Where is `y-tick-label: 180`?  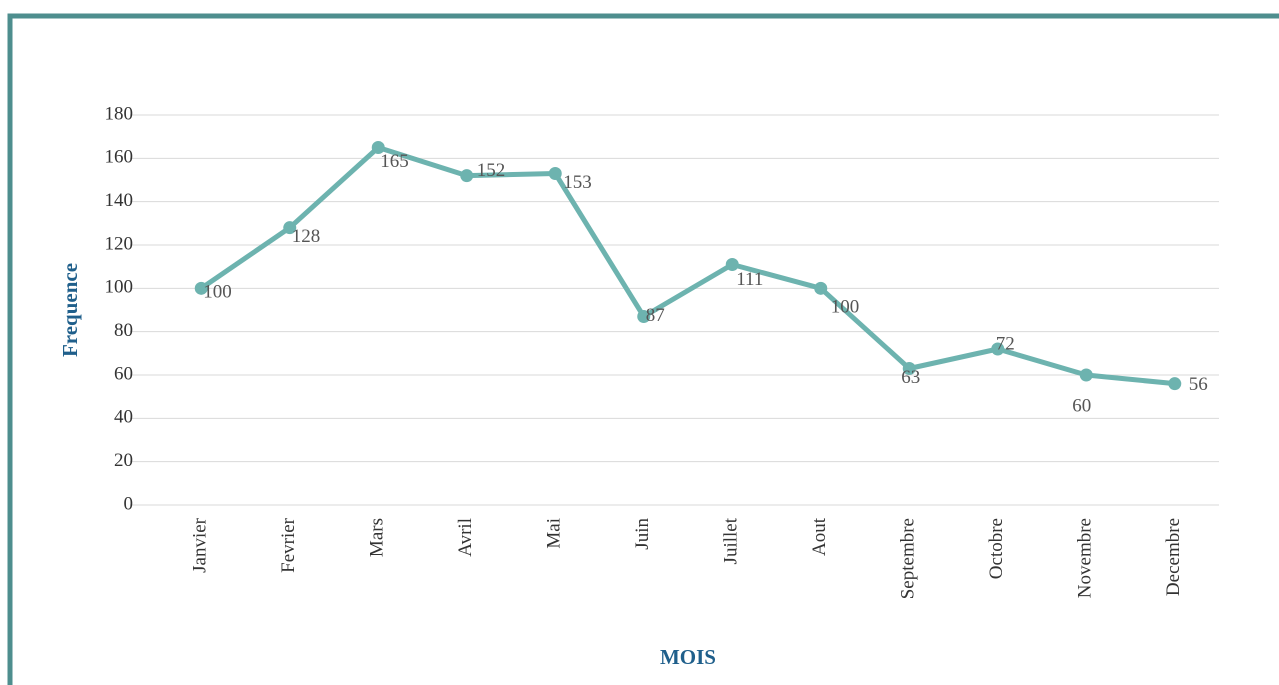
y-tick-label: 180 is located at coordinates (119, 113).